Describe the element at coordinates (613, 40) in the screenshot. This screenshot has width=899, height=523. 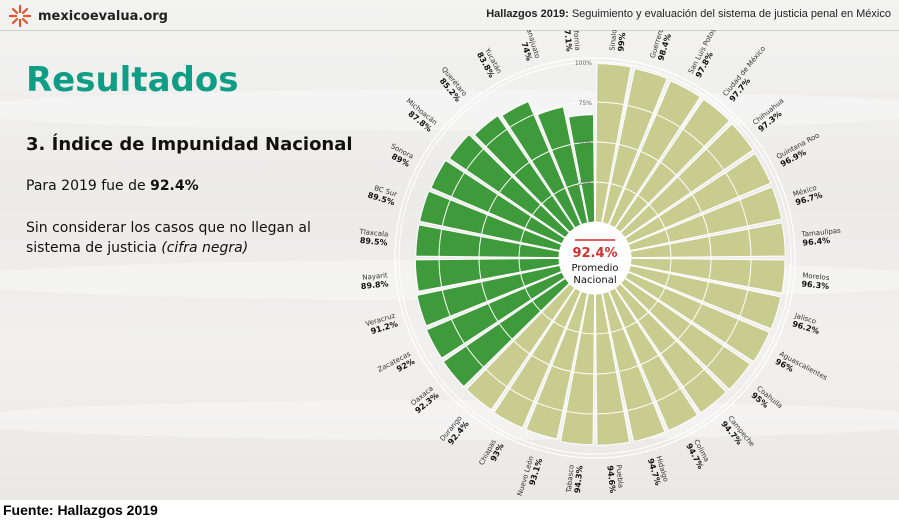
I see `state-name-label: Sinaloa` at that location.